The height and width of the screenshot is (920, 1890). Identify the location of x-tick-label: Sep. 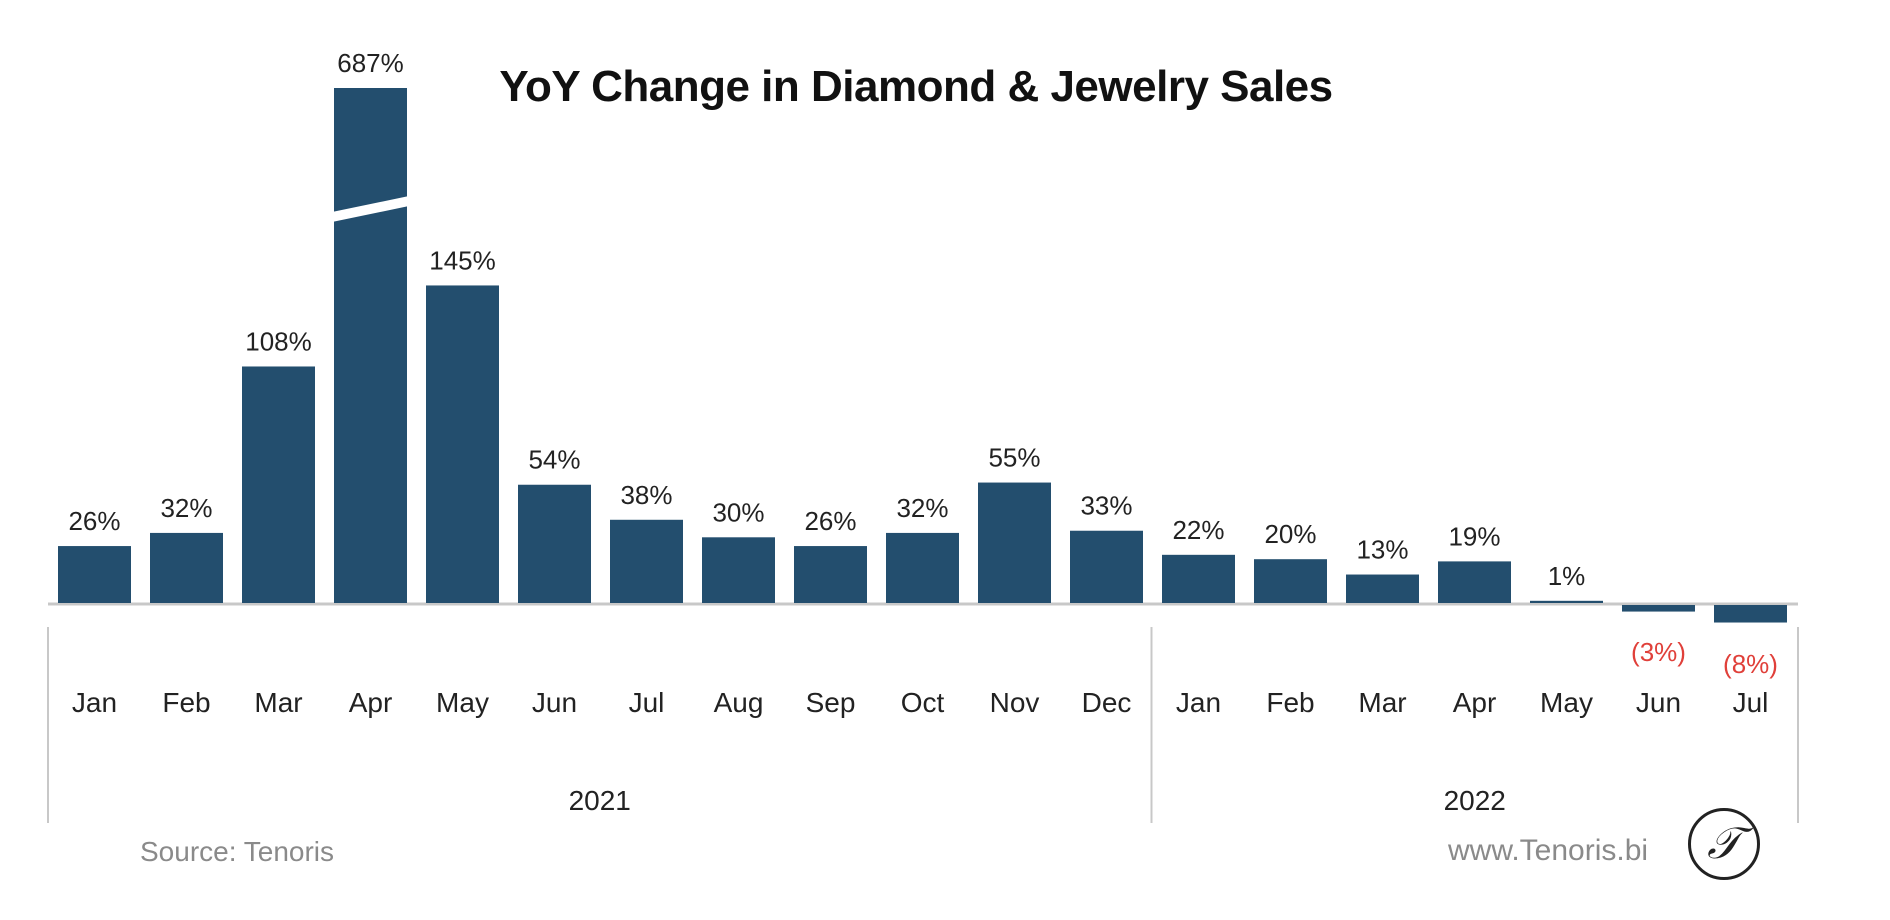
(831, 702).